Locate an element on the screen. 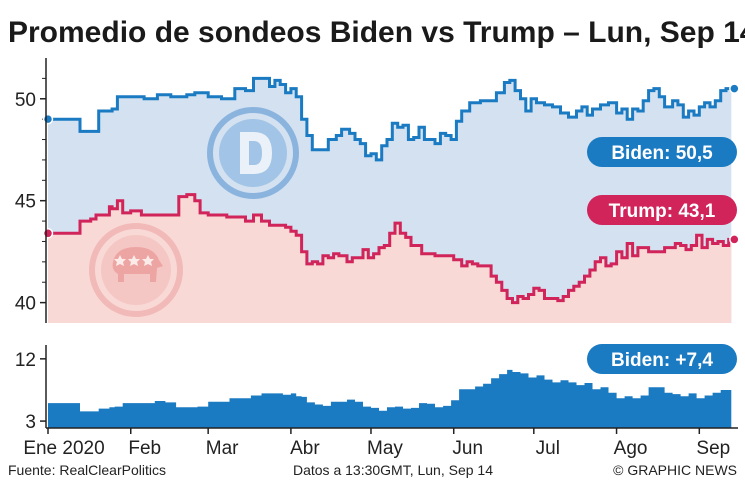  trump-start-point is located at coordinates (48, 233).